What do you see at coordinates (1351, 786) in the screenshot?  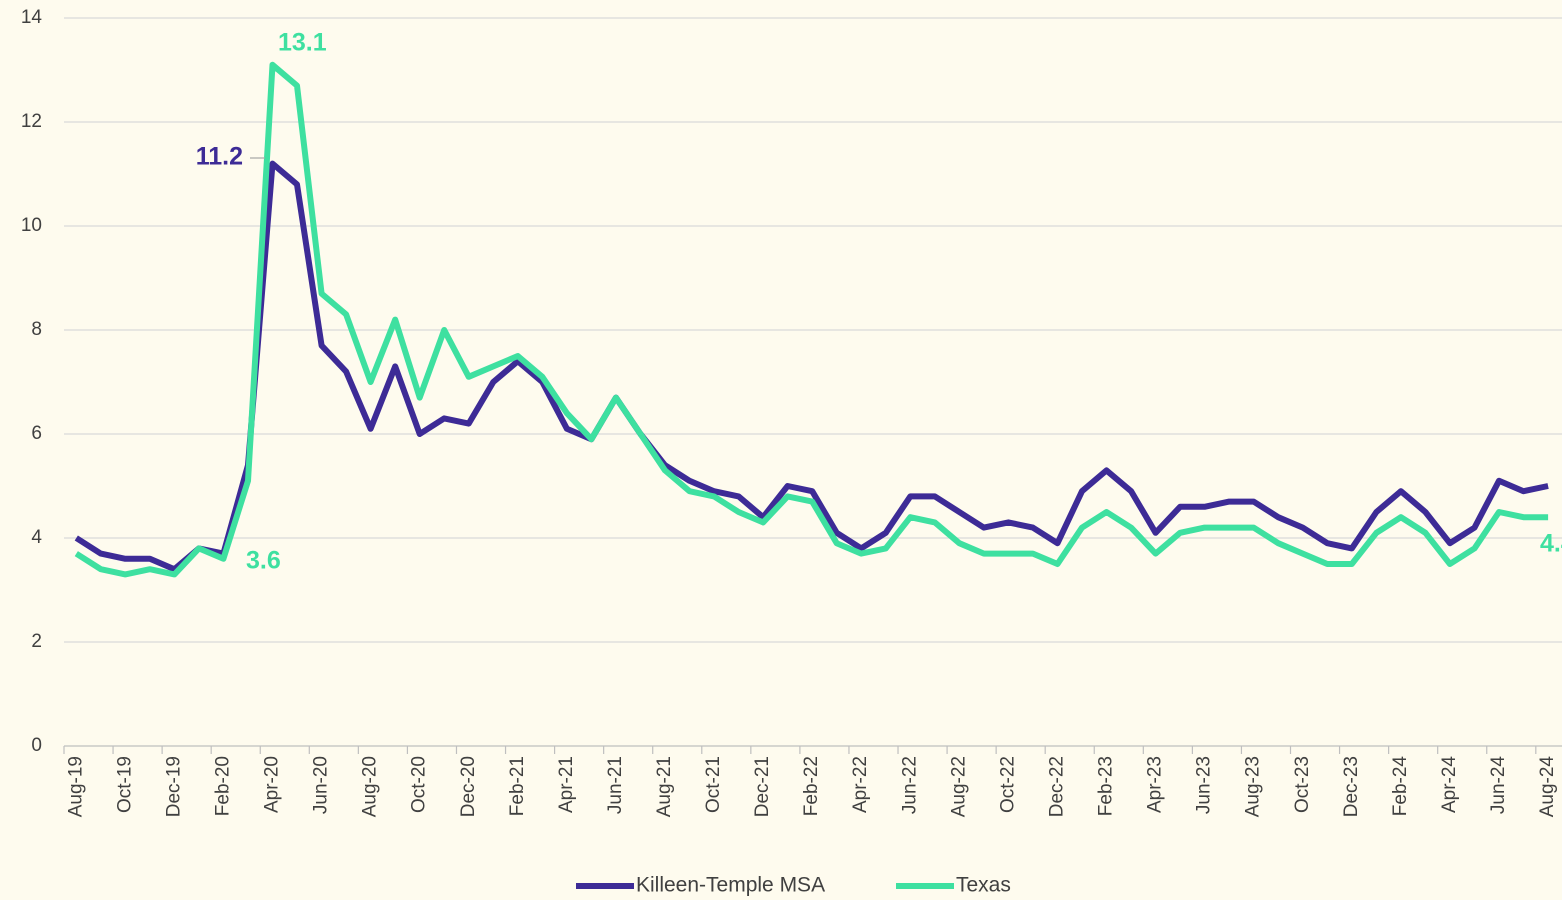 I see `x-tick-label: Dec-23` at bounding box center [1351, 786].